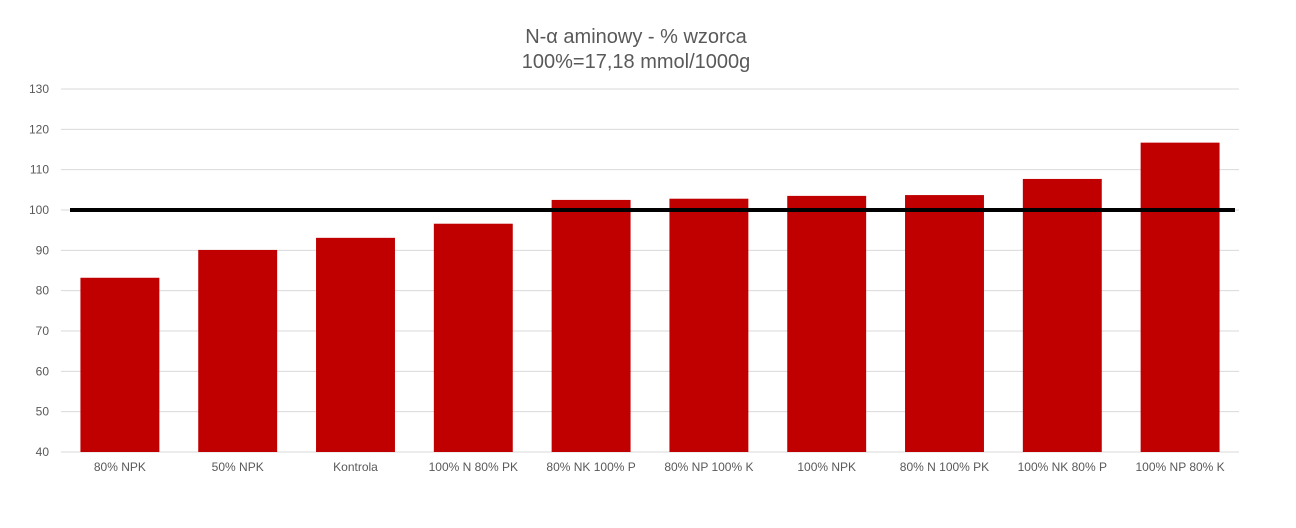 The image size is (1296, 528). Describe the element at coordinates (43, 291) in the screenshot. I see `y-tick-label: 80` at that location.